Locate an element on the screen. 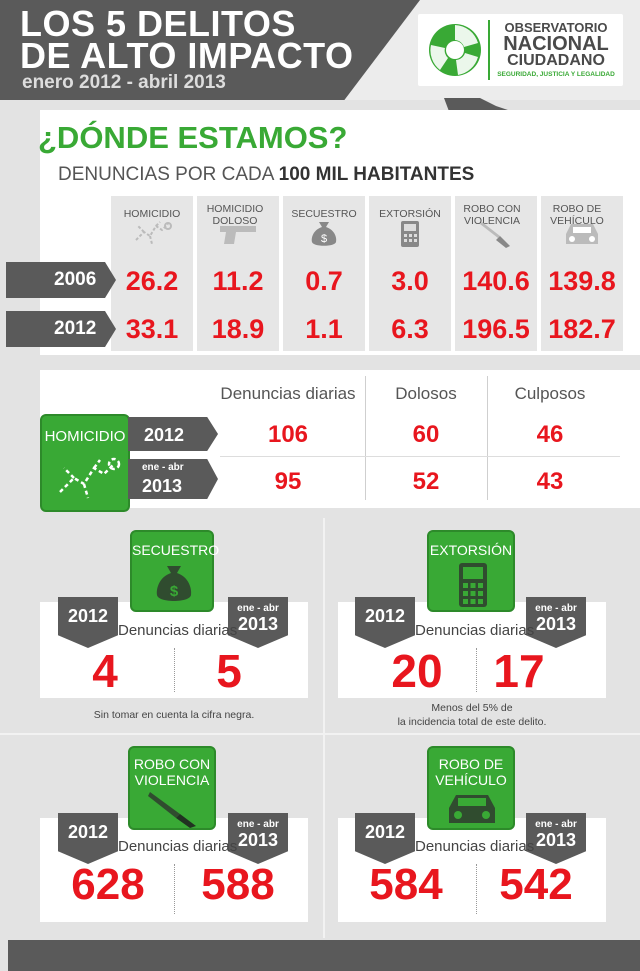 This screenshot has height=971, width=640. col-label-homicidio-doloso: HOMICIDIO DOLOSO is located at coordinates (235, 215).